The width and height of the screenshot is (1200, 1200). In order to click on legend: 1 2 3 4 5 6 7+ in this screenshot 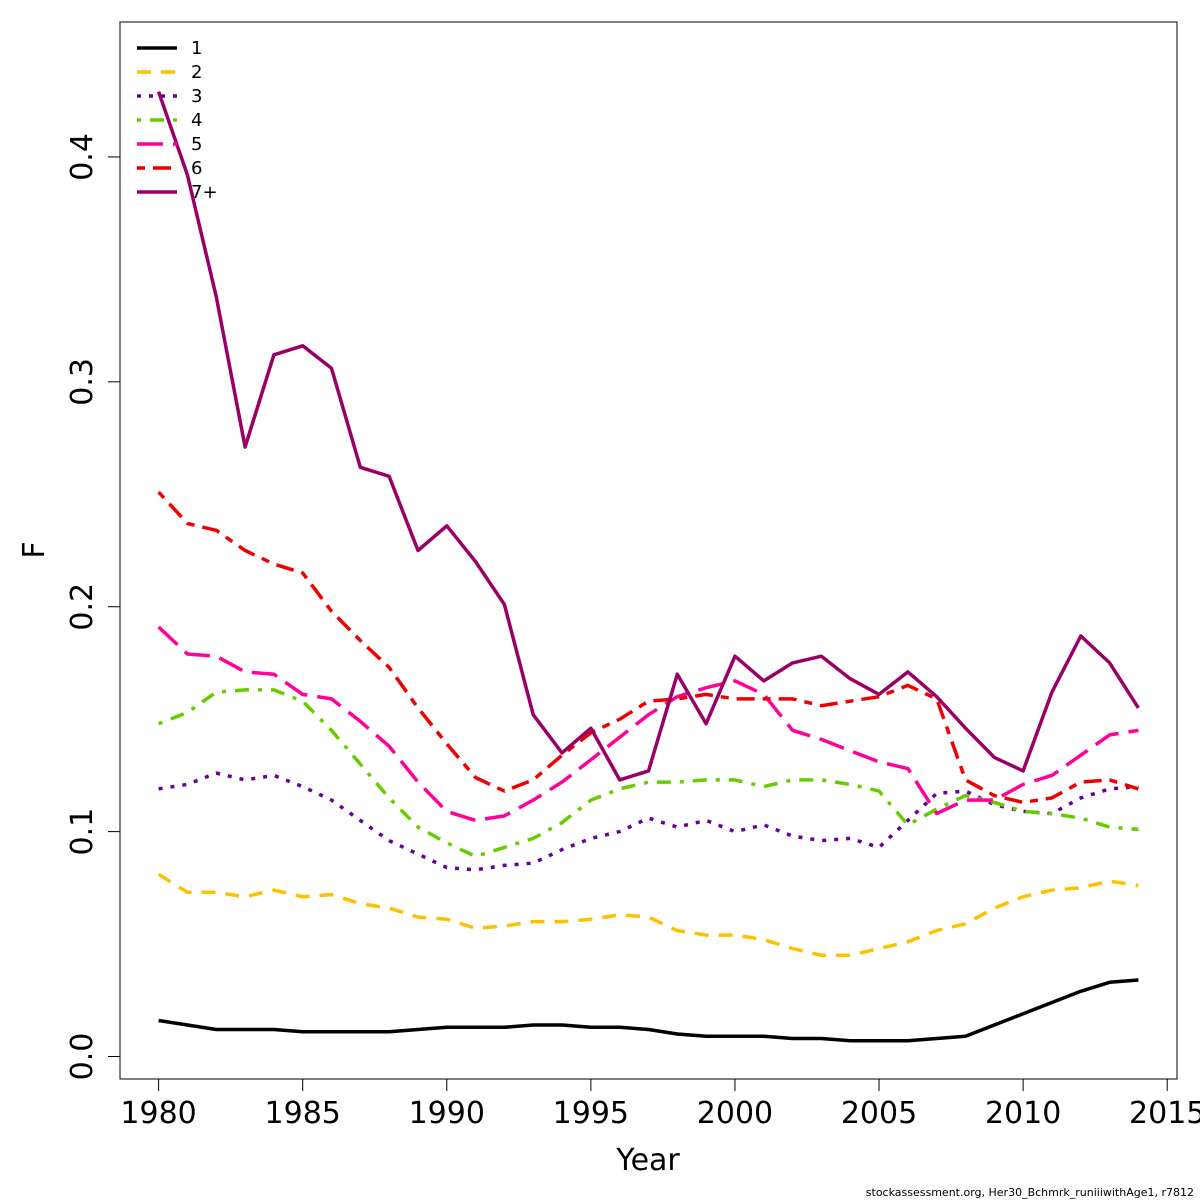, I will do `click(177, 120)`.